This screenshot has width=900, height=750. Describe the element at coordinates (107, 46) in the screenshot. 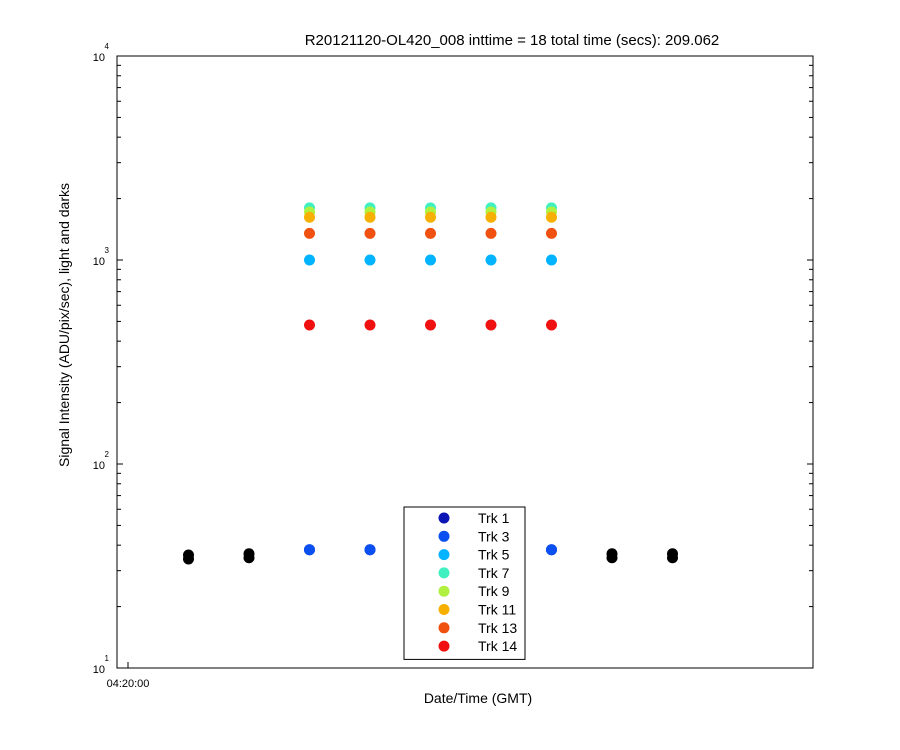

I see `y-tick-exponent: 4` at that location.